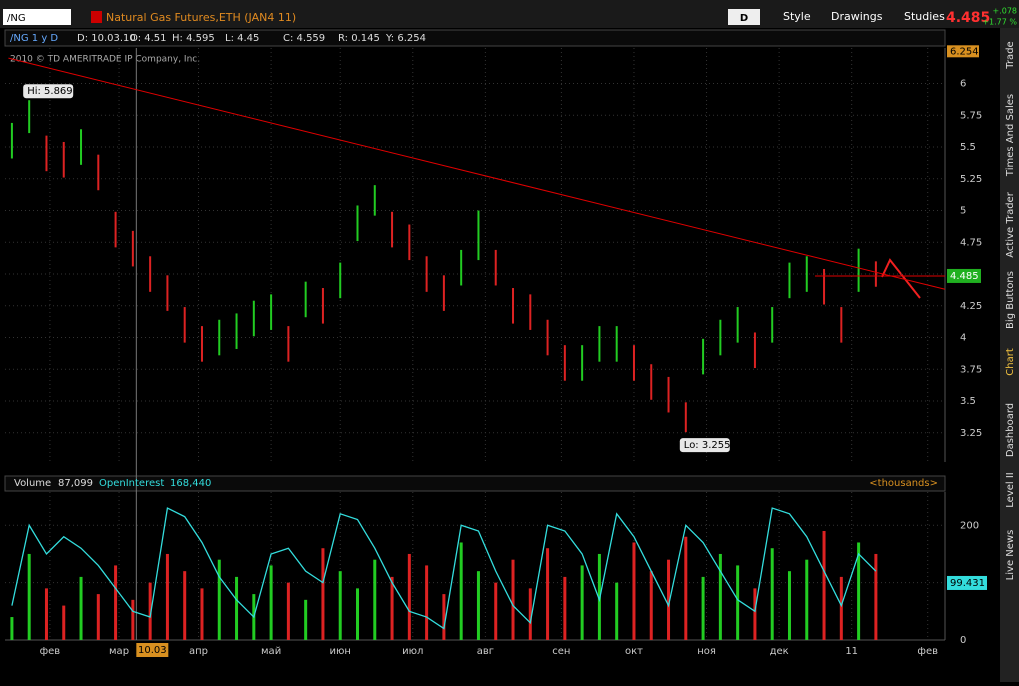 The image size is (1019, 686). What do you see at coordinates (32, 483) in the screenshot?
I see `legend-entry: Volume` at bounding box center [32, 483].